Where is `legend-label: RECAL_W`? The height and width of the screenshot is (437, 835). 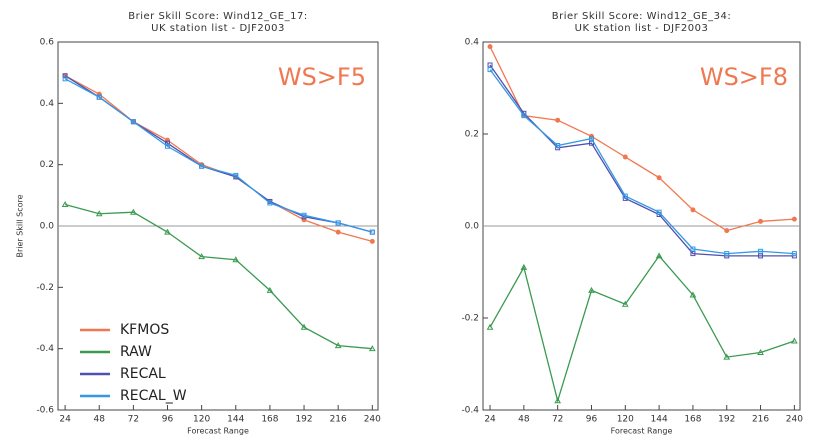
legend-label: RECAL_W is located at coordinates (153, 396).